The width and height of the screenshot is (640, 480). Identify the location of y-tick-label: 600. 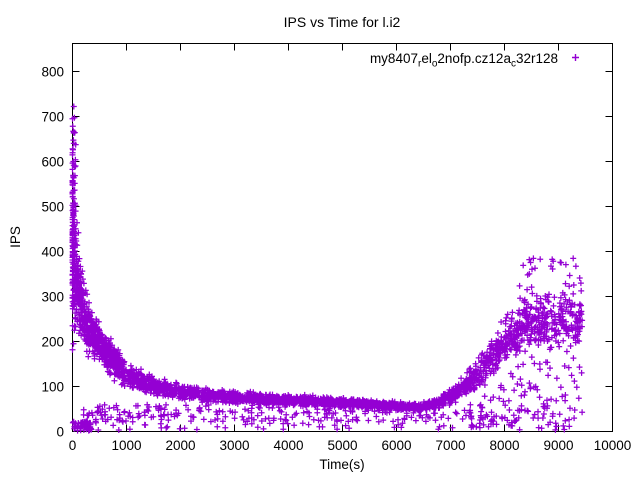
(52, 161).